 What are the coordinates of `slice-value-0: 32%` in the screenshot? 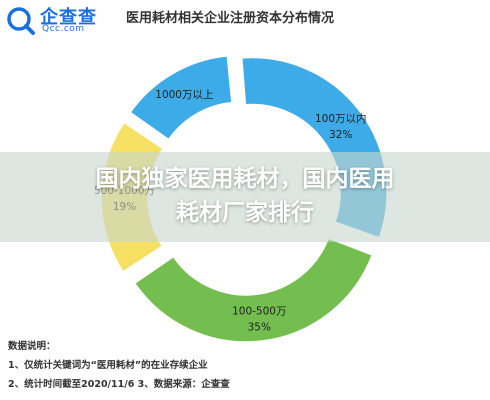 It's located at (340, 135).